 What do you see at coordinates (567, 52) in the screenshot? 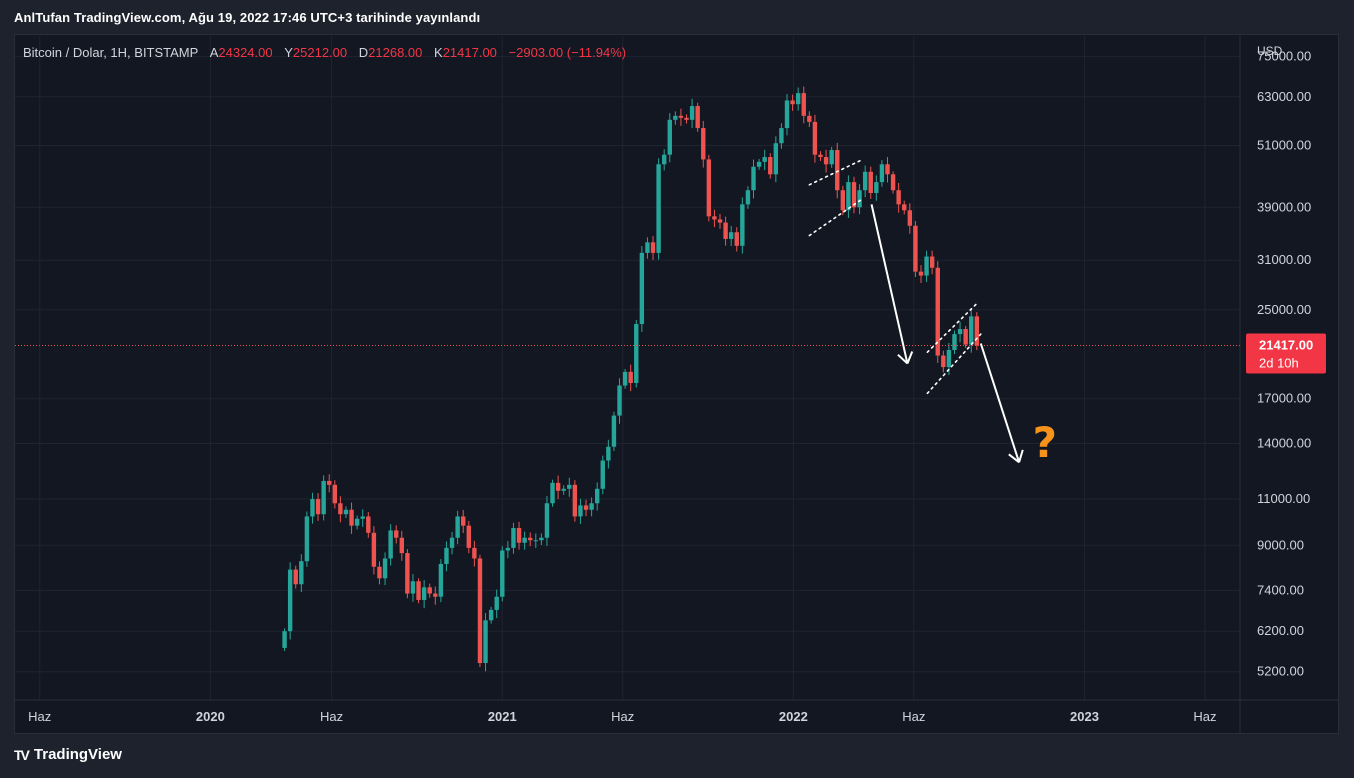
I see `change-value: −2903.00 (−11.94%)` at bounding box center [567, 52].